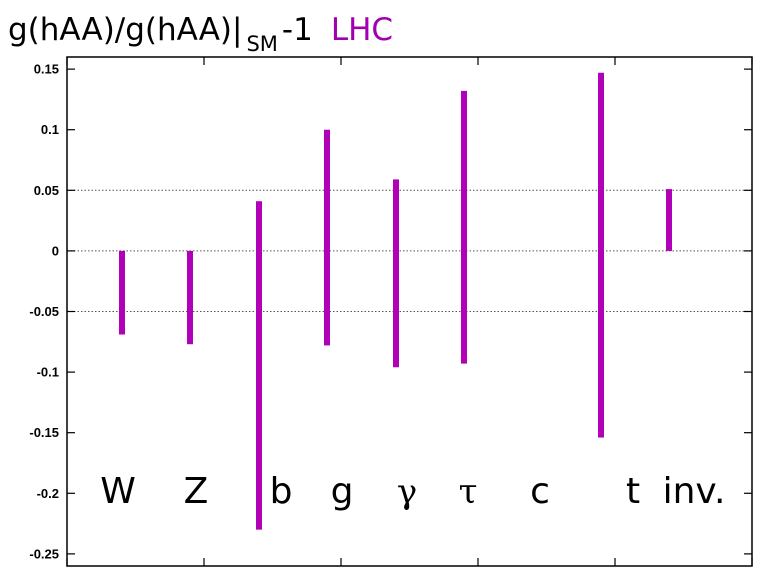 The height and width of the screenshot is (571, 757). I want to click on category-label: γ, so click(407, 492).